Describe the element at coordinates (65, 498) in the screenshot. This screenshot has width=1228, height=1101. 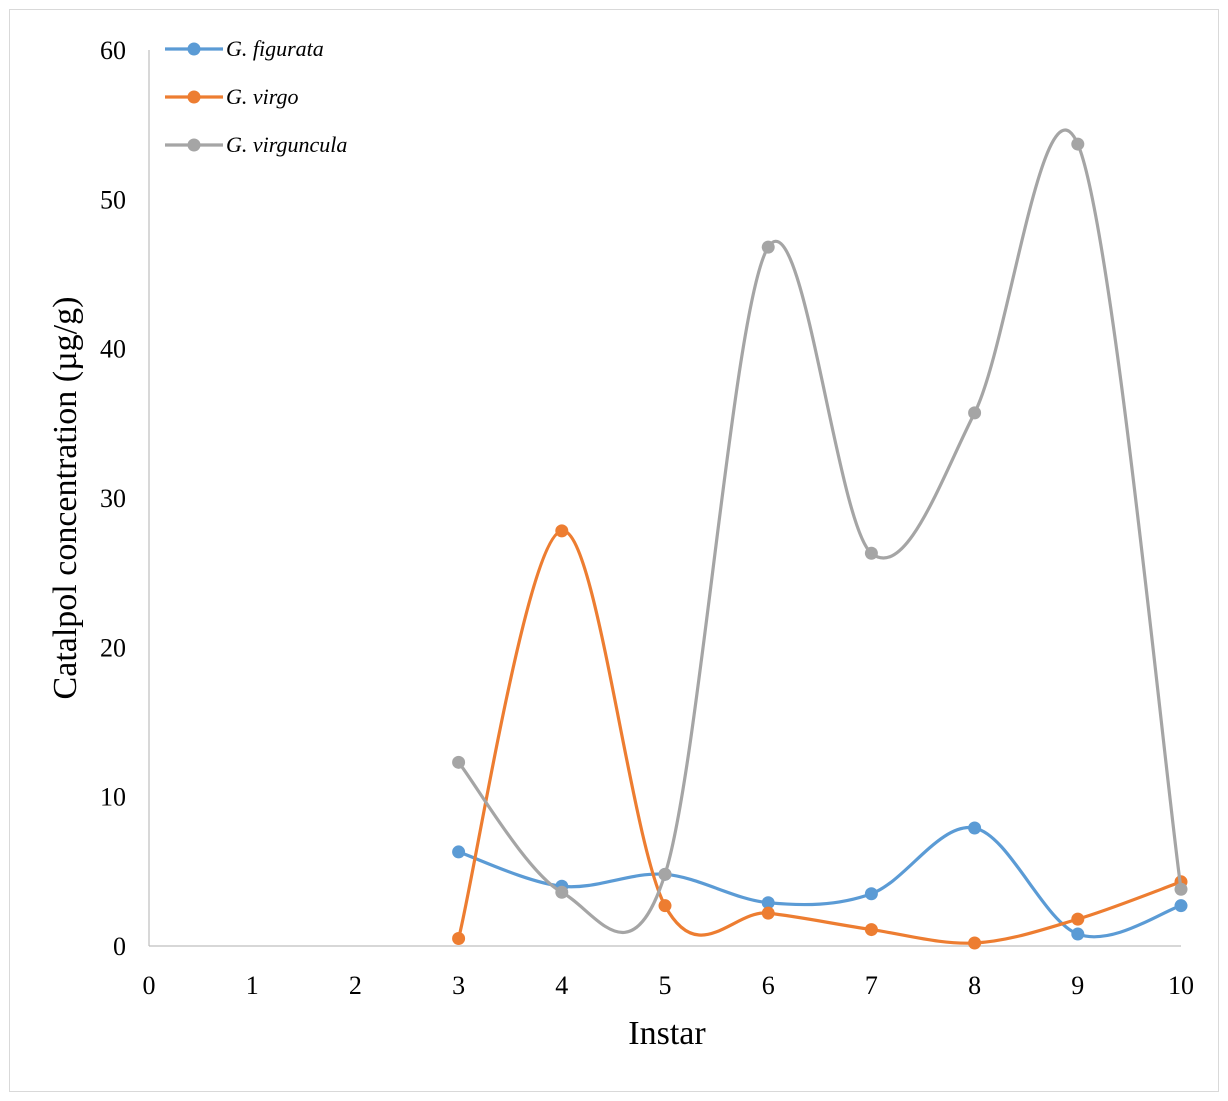
I see `y-axis-label: Catalpol concentration (µg/g)` at that location.